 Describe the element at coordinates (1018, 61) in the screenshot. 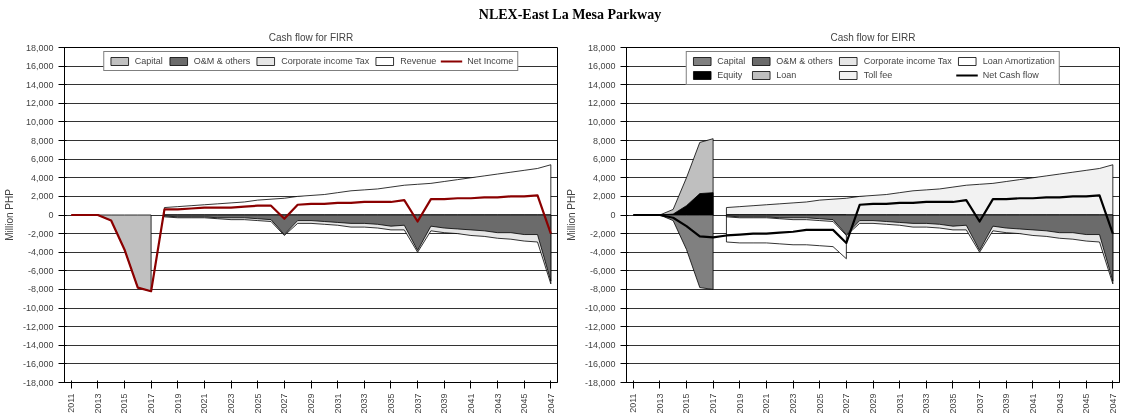

I see `legend-label: Loan Amortization` at that location.